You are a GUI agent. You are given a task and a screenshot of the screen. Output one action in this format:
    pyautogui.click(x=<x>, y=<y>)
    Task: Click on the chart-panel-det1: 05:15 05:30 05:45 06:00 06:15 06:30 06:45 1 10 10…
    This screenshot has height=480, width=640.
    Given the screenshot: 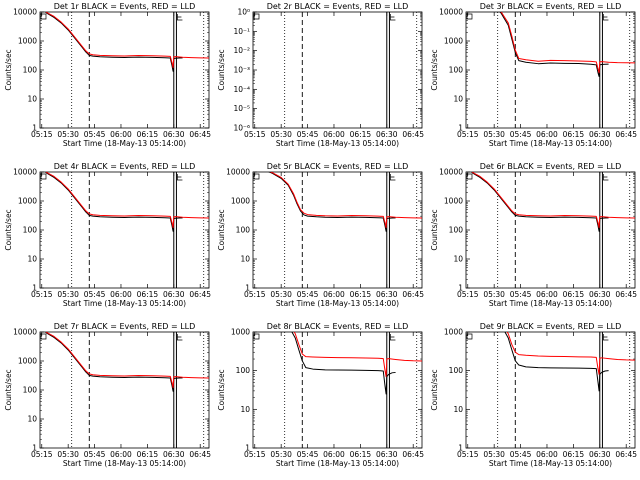 What is the action you would take?
    pyautogui.click(x=106, y=80)
    